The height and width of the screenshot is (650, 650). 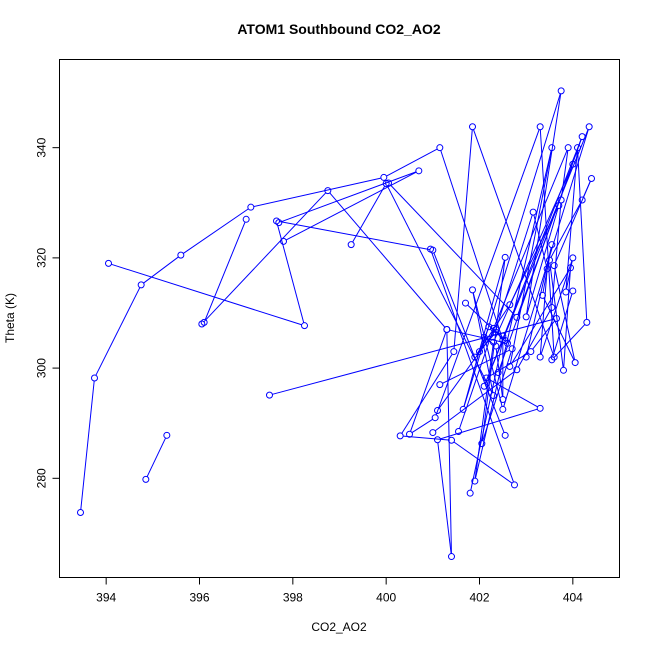 What do you see at coordinates (42, 478) in the screenshot?
I see `y-tick-label: 280` at bounding box center [42, 478].